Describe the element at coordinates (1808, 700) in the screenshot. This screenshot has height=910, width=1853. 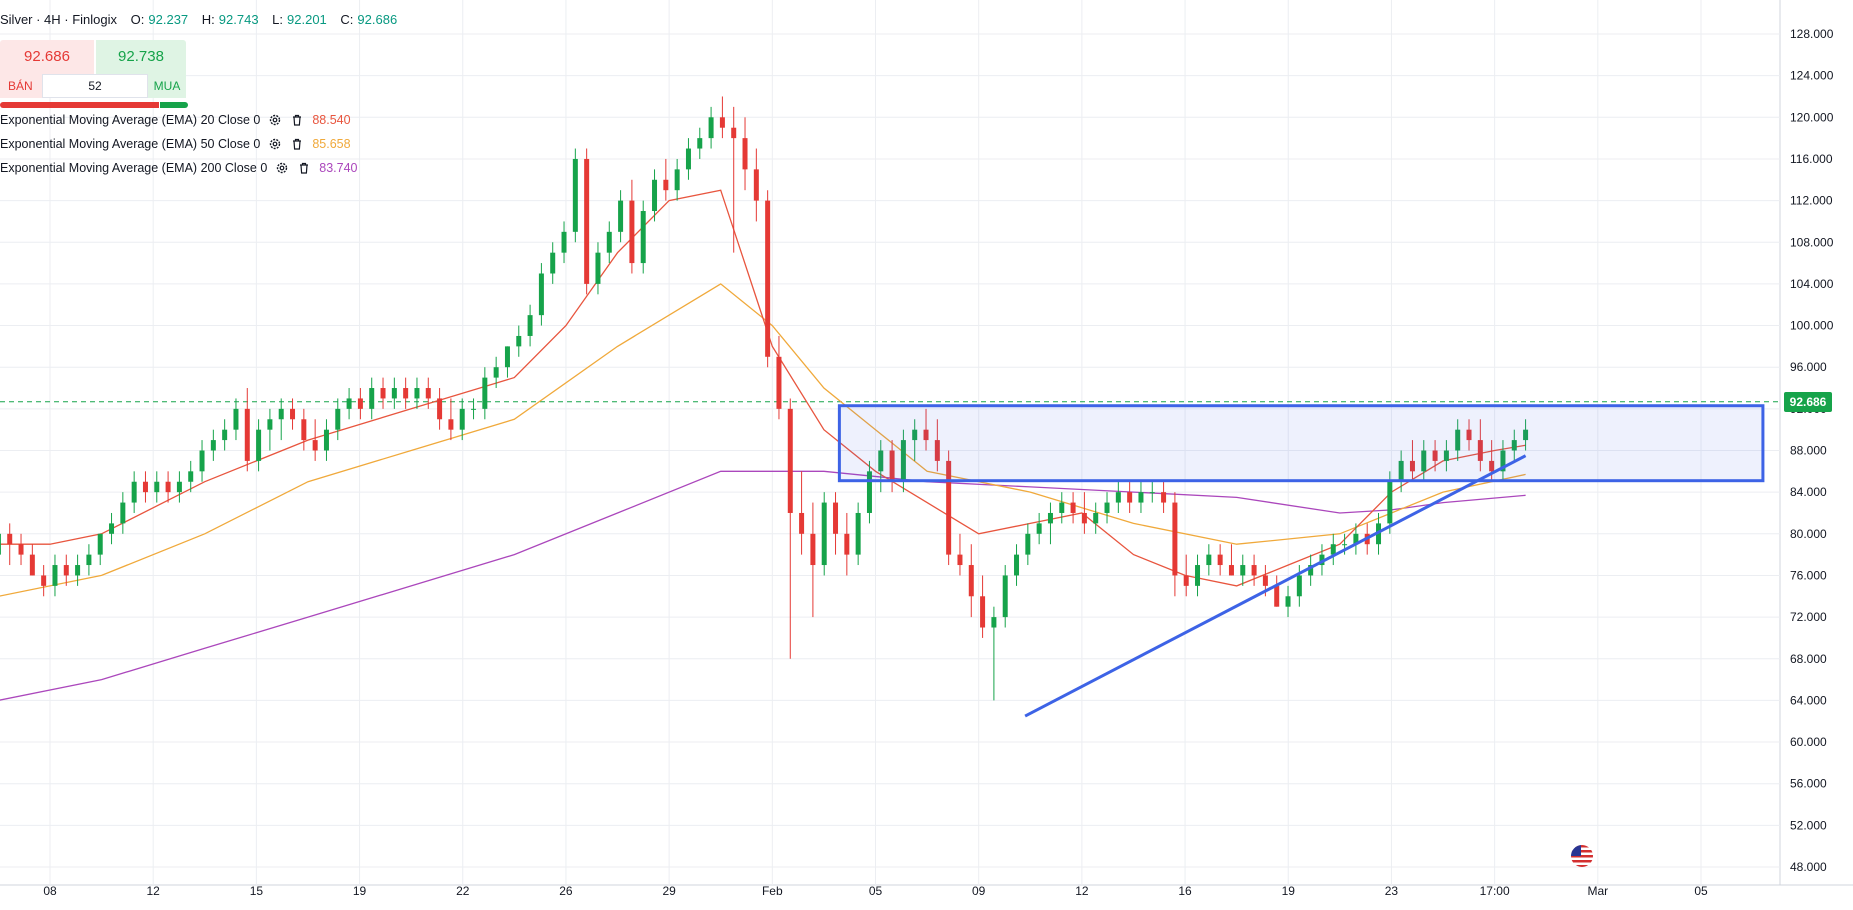
I see `price-tick-label: 64.000` at that location.